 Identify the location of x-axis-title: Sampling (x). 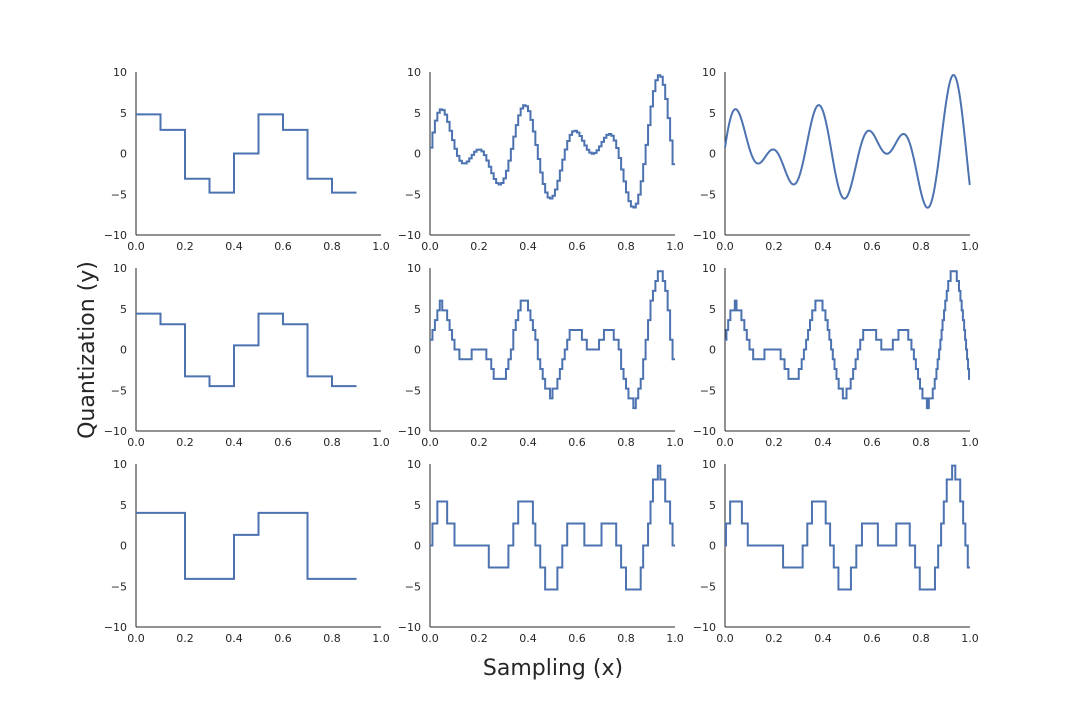
(553, 668).